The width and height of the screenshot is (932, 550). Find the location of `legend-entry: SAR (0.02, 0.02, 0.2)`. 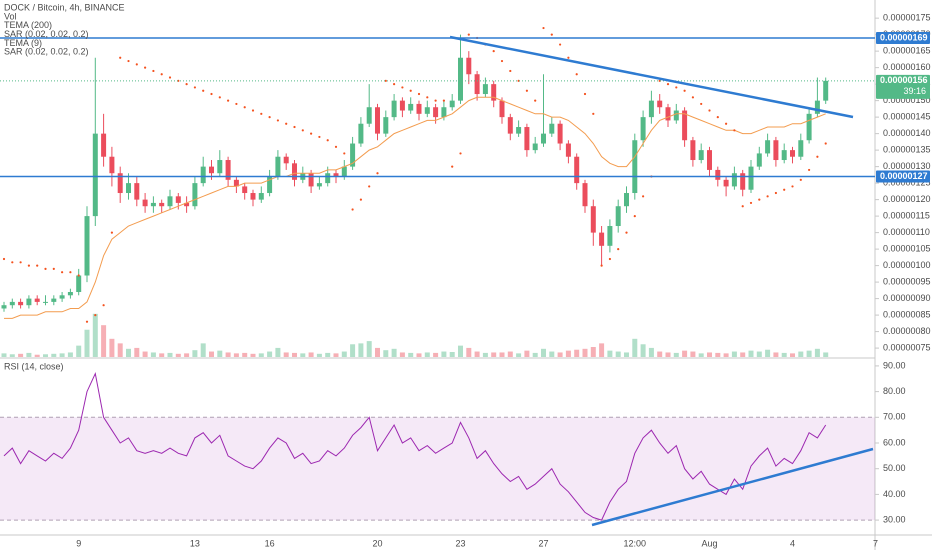

legend-entry: SAR (0.02, 0.02, 0.2) is located at coordinates (46, 52).